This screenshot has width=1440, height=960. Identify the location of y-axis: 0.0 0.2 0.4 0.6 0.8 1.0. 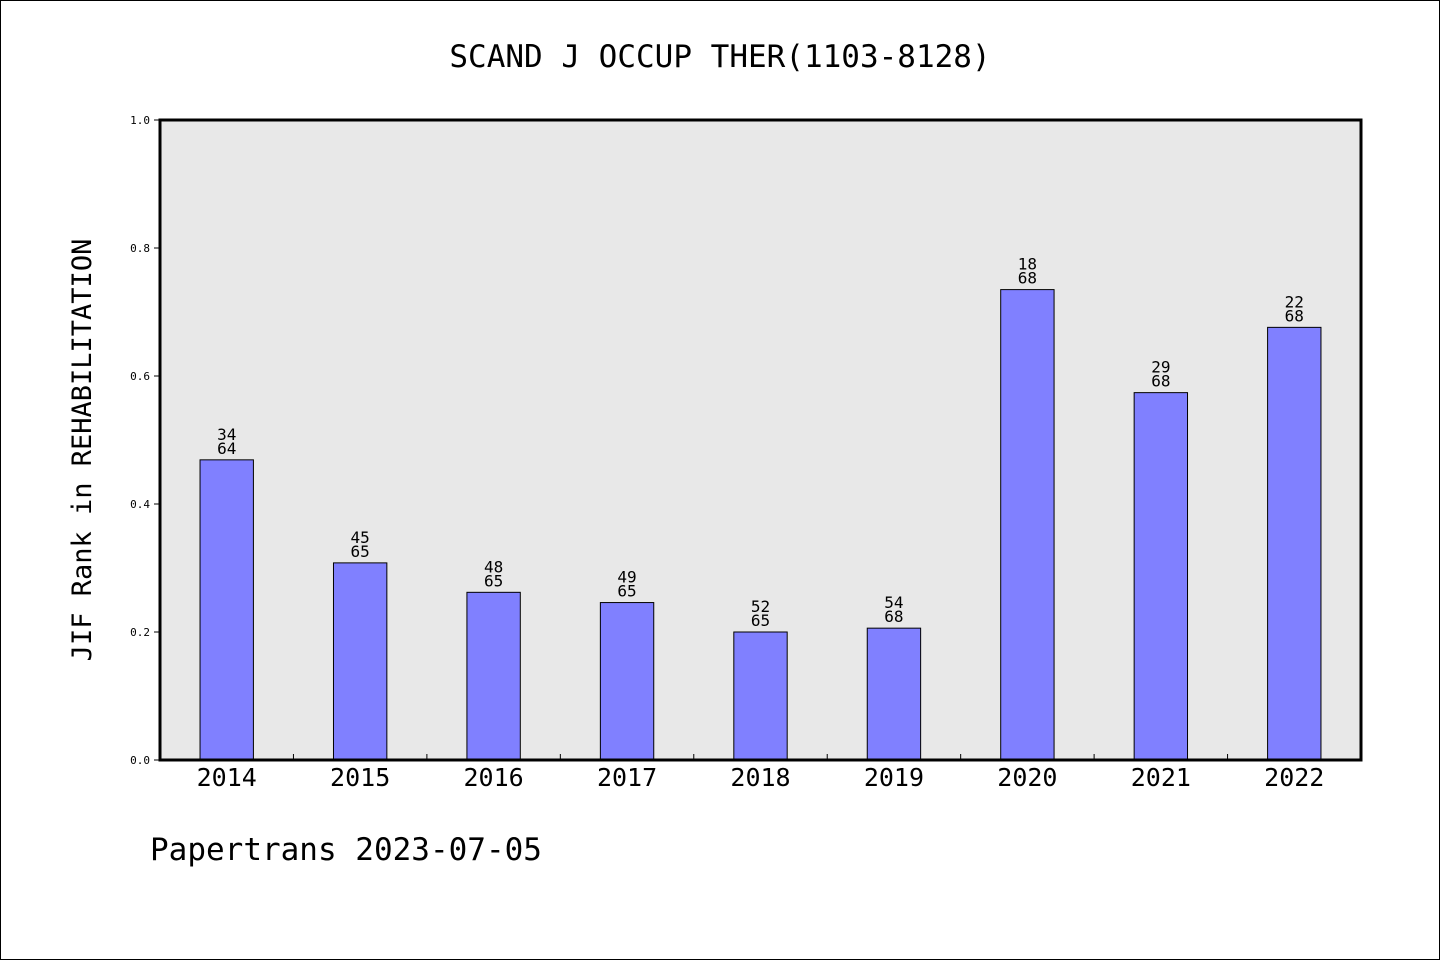
(145, 440).